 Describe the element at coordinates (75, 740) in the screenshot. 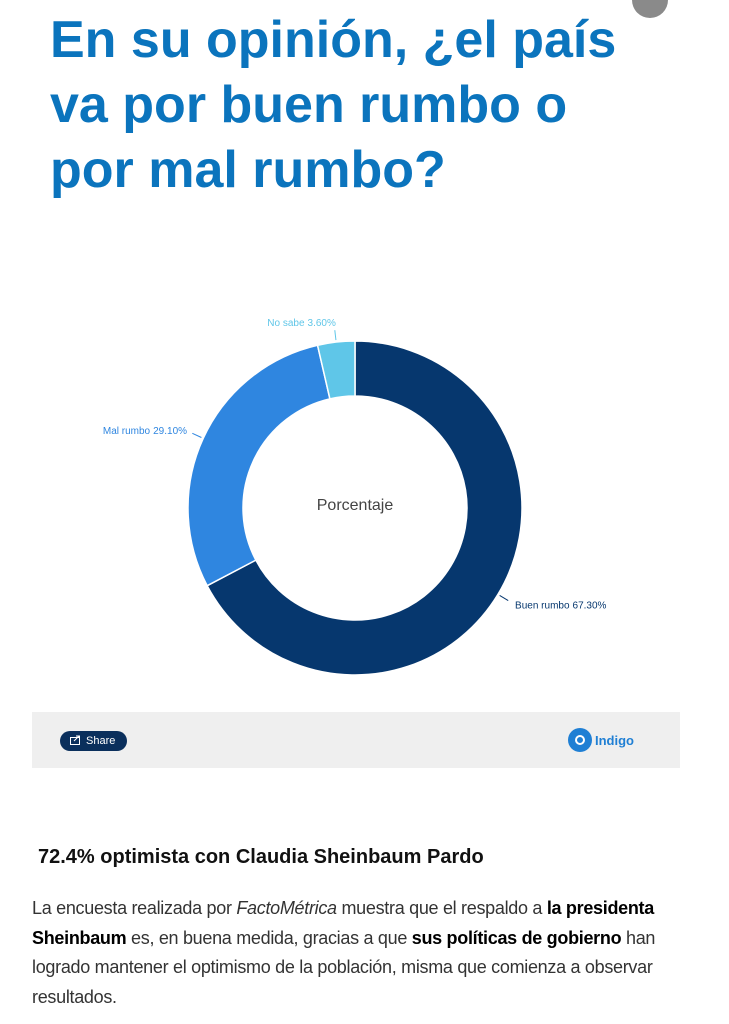

I see `share-icon` at that location.